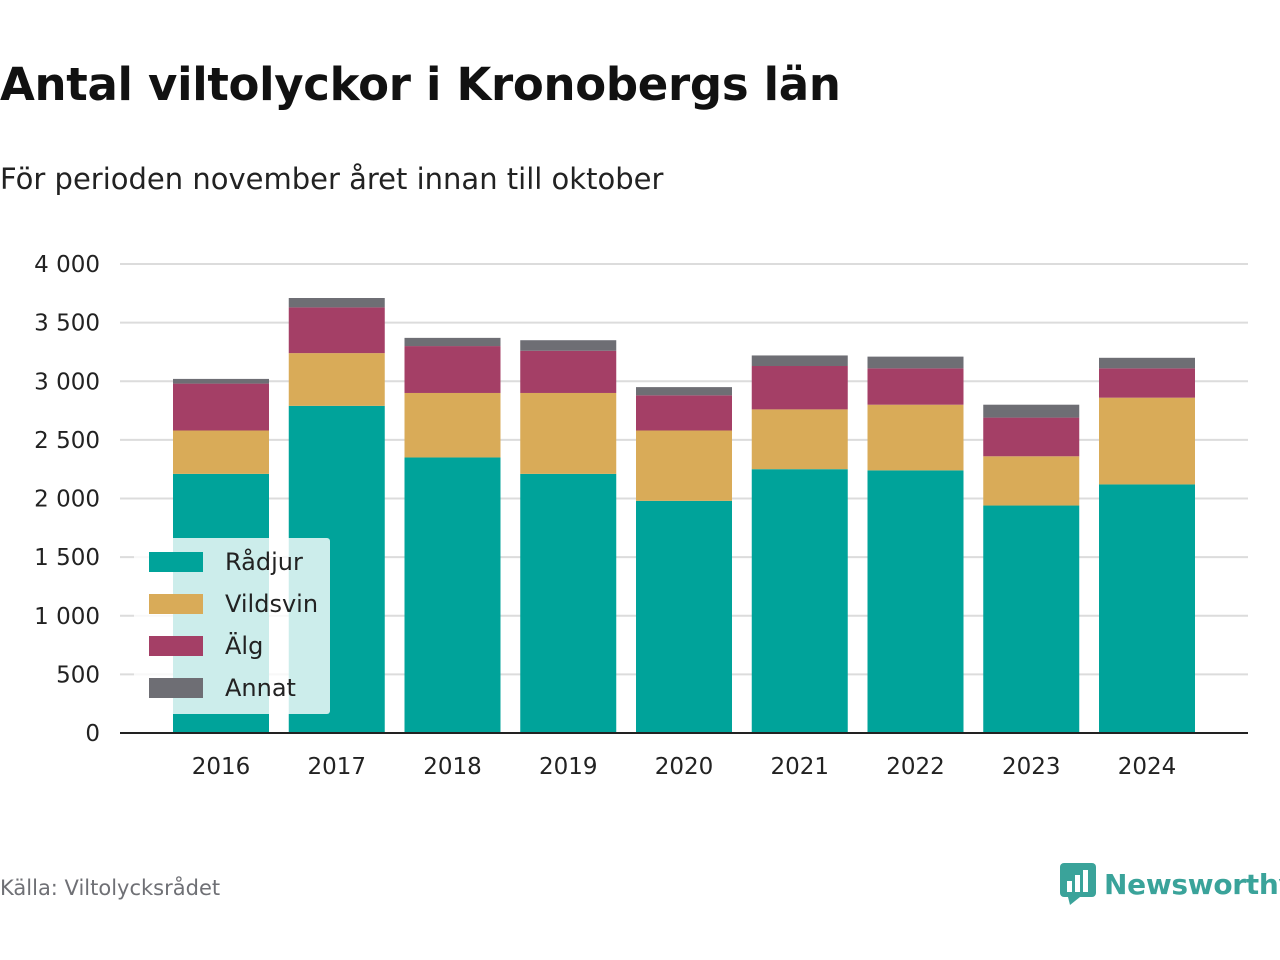 The height and width of the screenshot is (960, 1280). Describe the element at coordinates (232, 626) in the screenshot. I see `legend-box` at that location.